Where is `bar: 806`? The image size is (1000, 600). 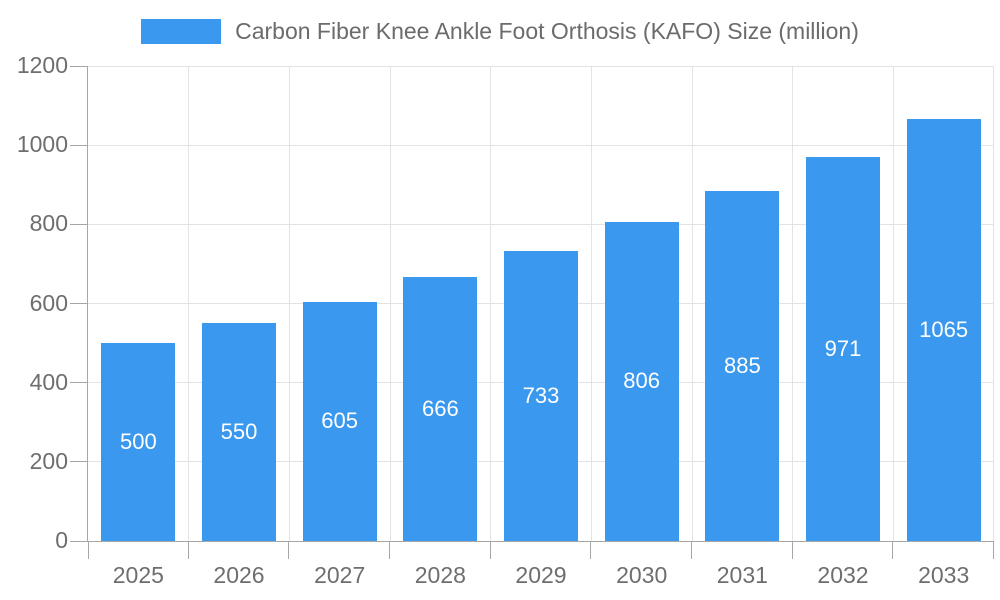 bar: 806 is located at coordinates (641, 381).